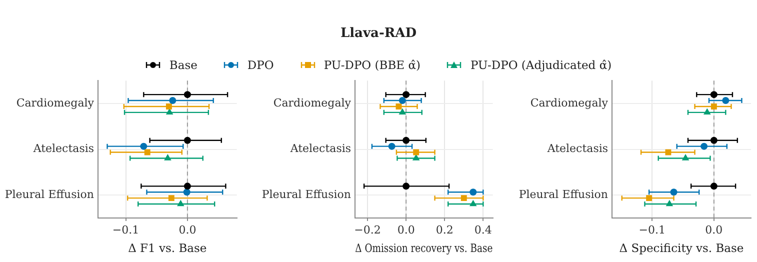 The height and width of the screenshot is (262, 757). Describe the element at coordinates (681, 248) in the screenshot. I see `x-axis-title: Δ Specificity vs. Base` at that location.